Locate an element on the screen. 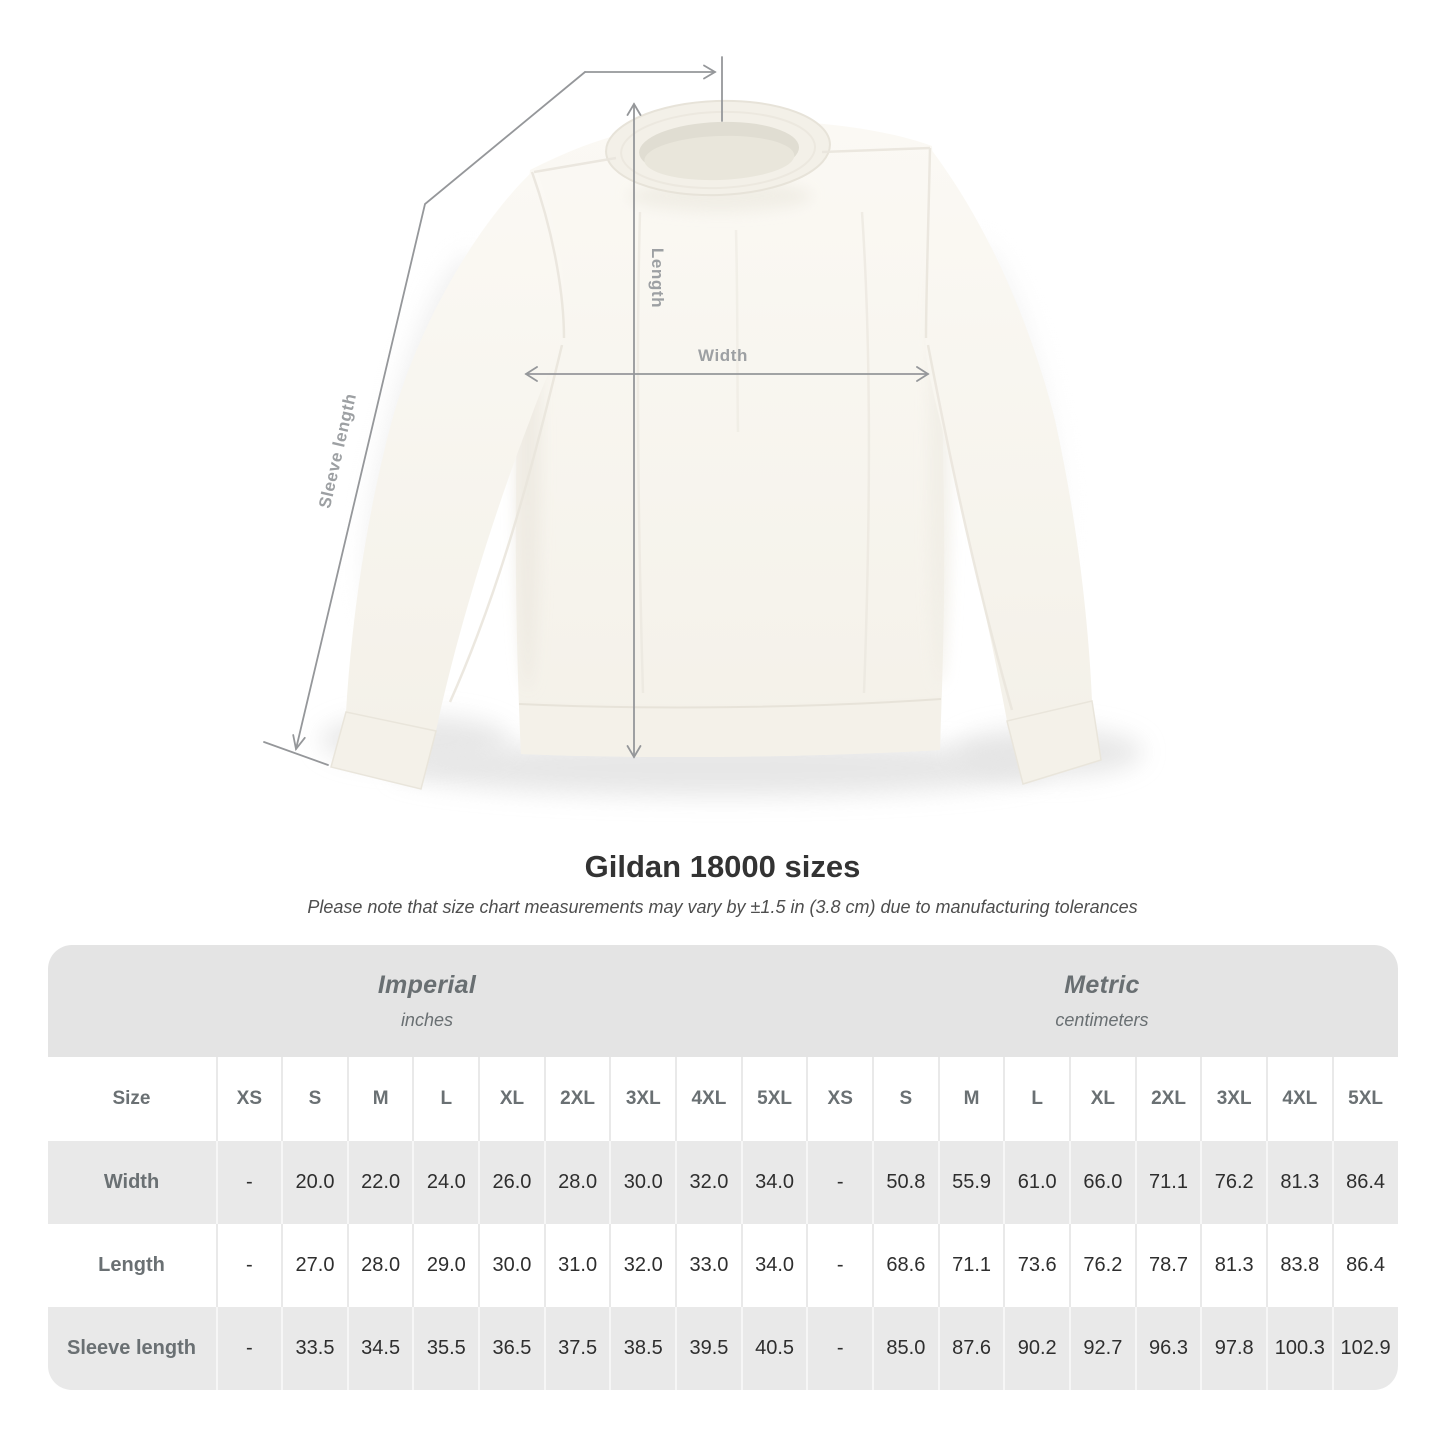  unit-group-unit: inches is located at coordinates (426, 1020).